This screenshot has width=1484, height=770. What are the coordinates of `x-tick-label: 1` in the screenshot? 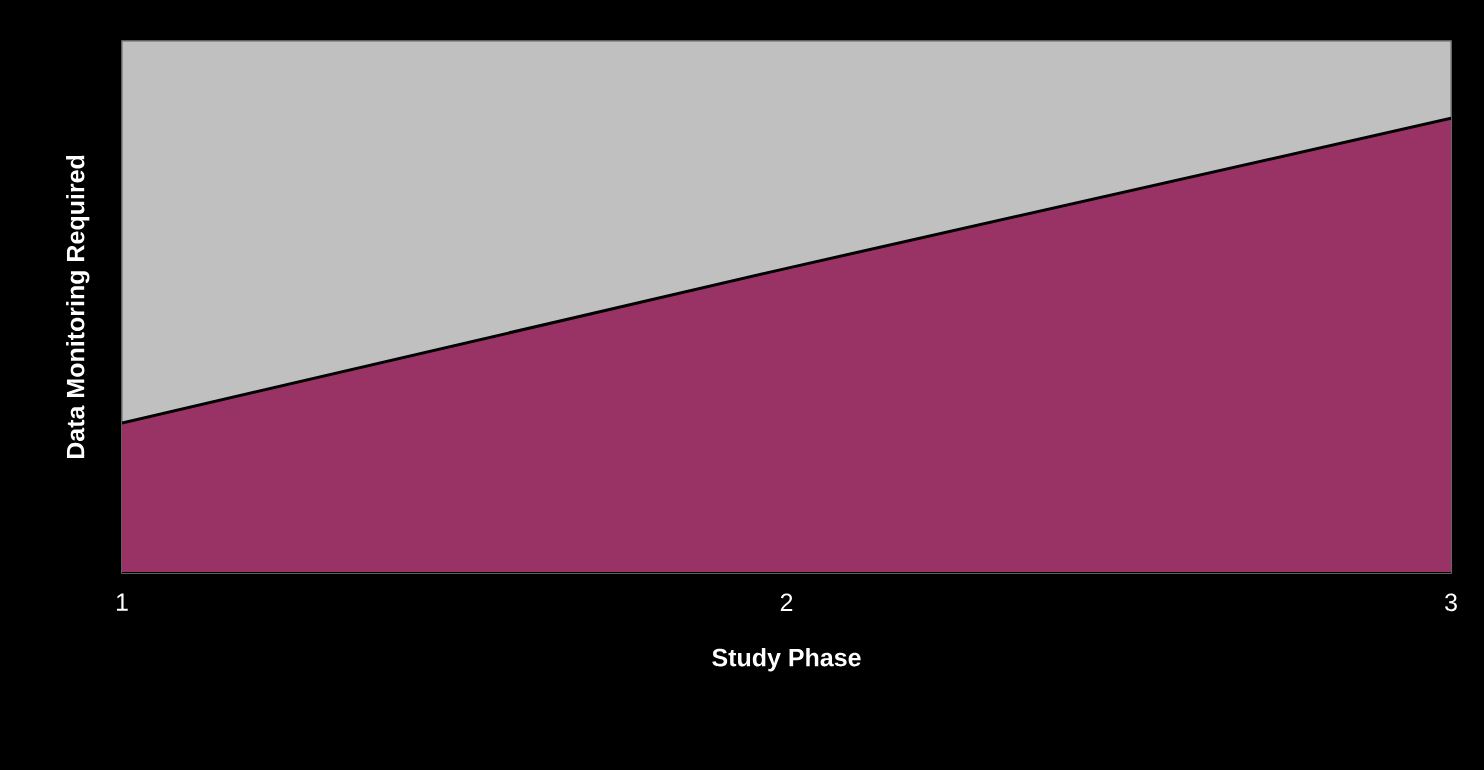 It's located at (122, 602).